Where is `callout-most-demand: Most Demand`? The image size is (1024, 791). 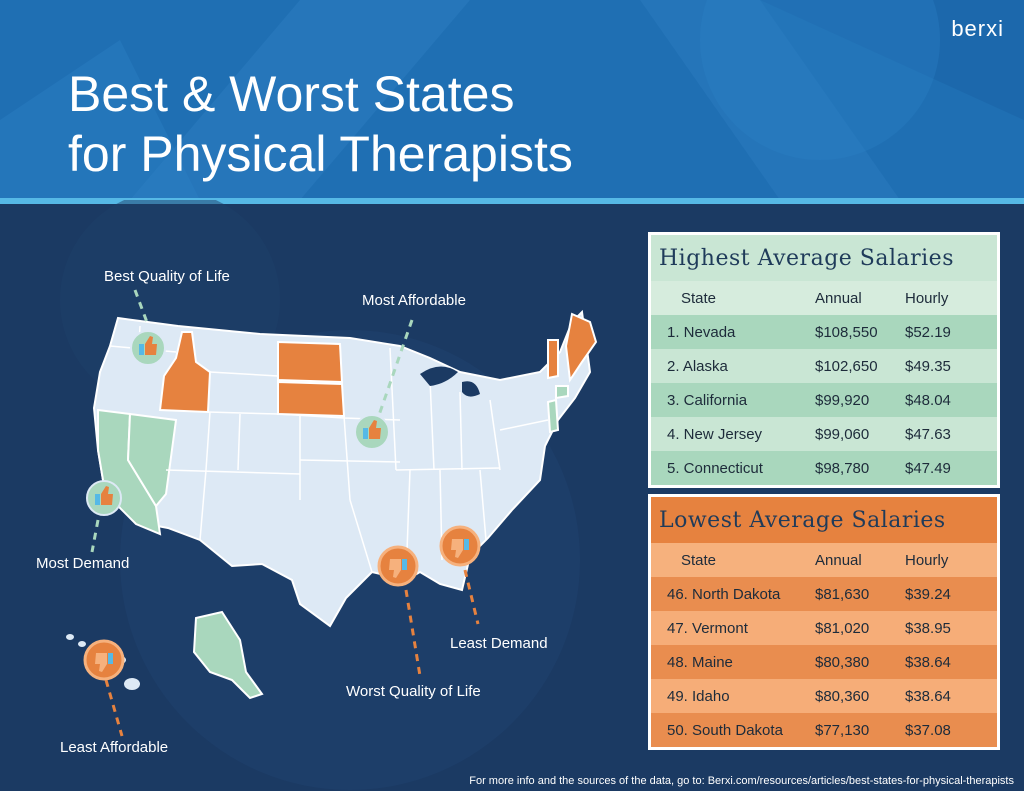
callout-most-demand: Most Demand is located at coordinates (83, 563).